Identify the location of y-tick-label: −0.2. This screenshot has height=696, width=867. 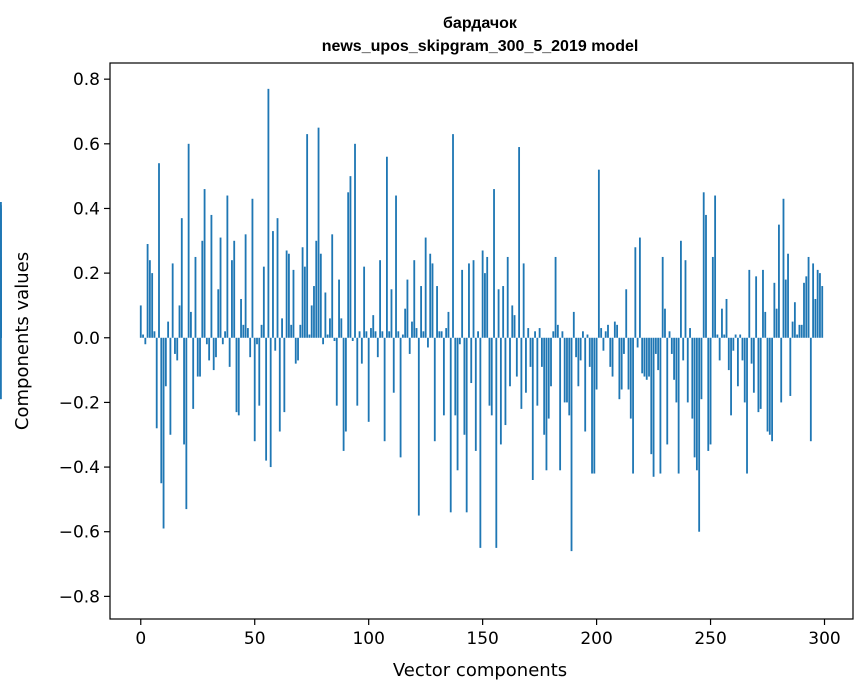
(79, 403).